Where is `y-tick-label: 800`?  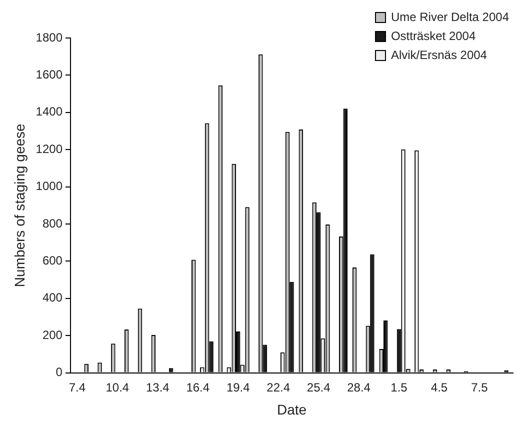
y-tick-label: 800 is located at coordinates (52, 223).